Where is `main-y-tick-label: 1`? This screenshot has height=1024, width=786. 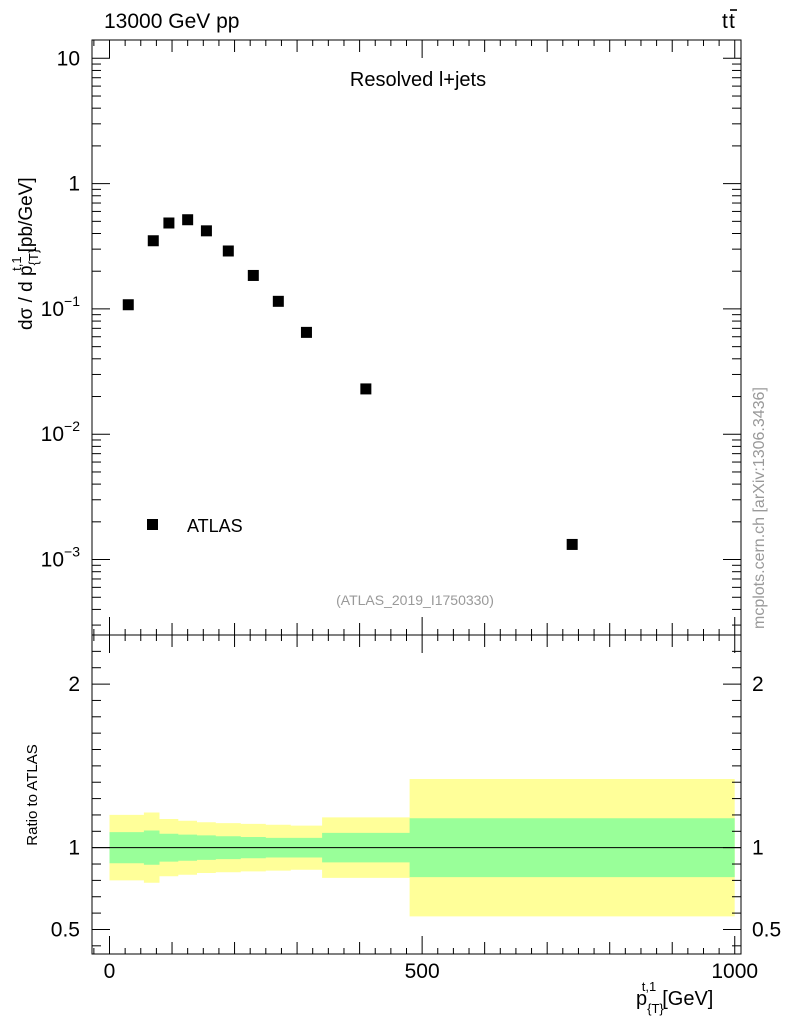 main-y-tick-label: 1 is located at coordinates (74, 184).